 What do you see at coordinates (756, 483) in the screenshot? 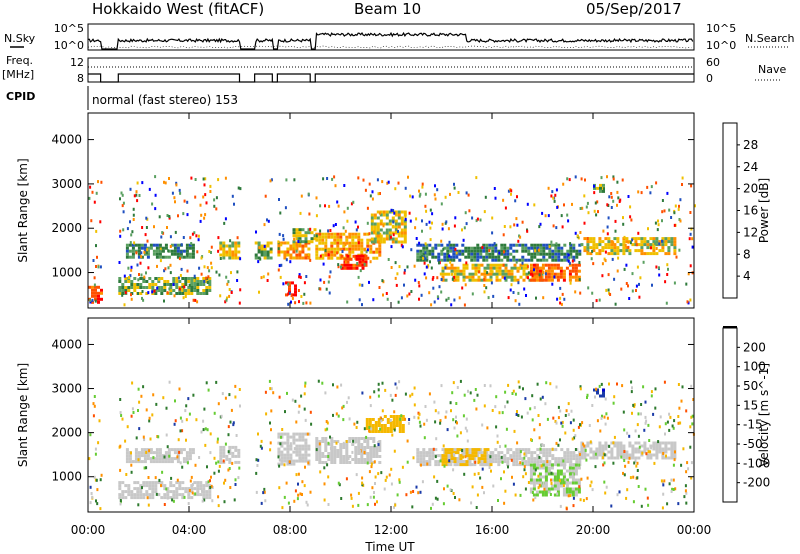
I see `velocity-colorbar-tick-label: -200` at bounding box center [756, 483].